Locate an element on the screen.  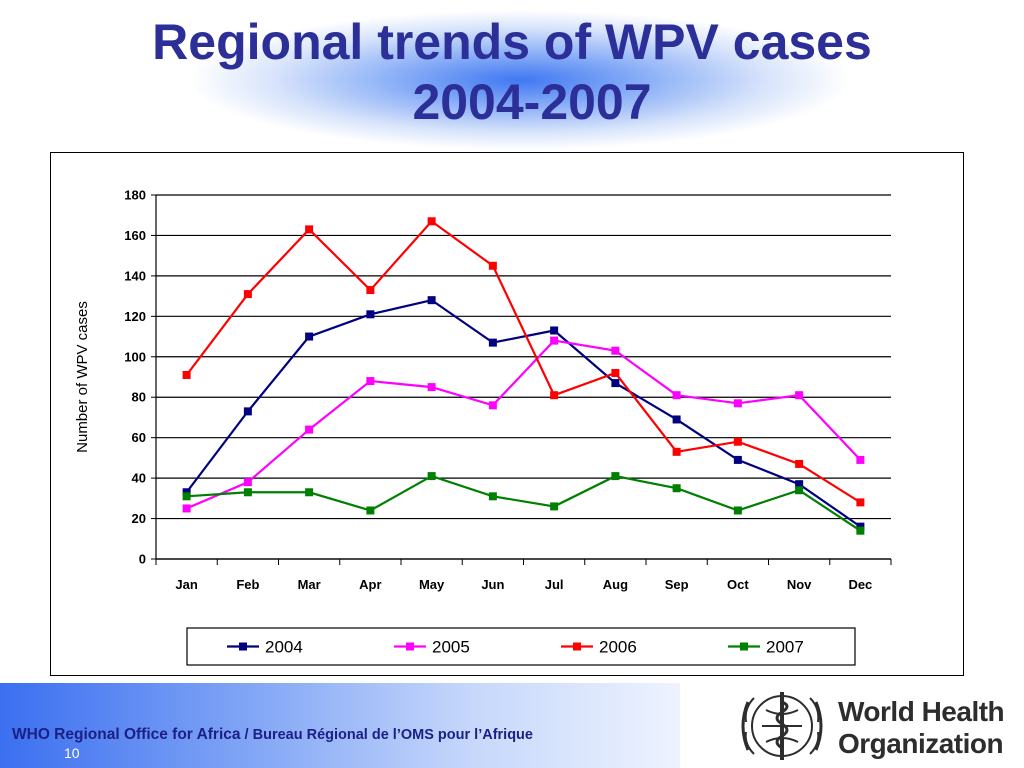
x-tick-label: Dec is located at coordinates (860, 584).